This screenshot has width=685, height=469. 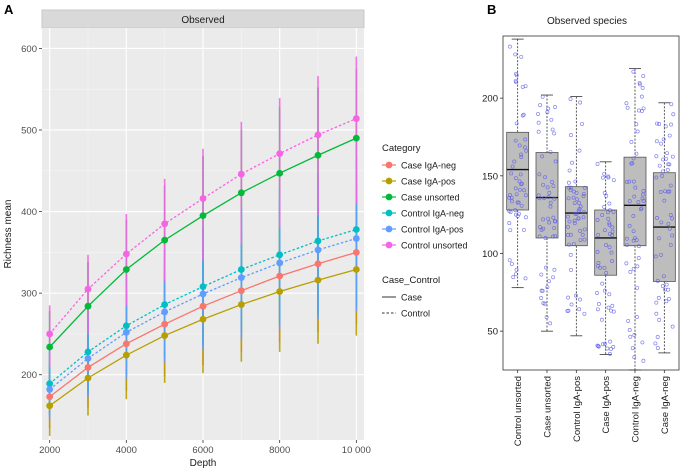 I want to click on x-tick-label: 10 000, so click(x=356, y=450).